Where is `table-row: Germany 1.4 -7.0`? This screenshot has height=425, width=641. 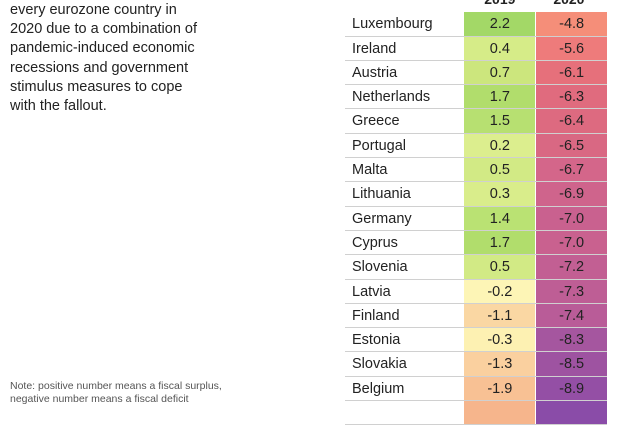
table-row: Germany 1.4 -7.0 is located at coordinates (476, 218).